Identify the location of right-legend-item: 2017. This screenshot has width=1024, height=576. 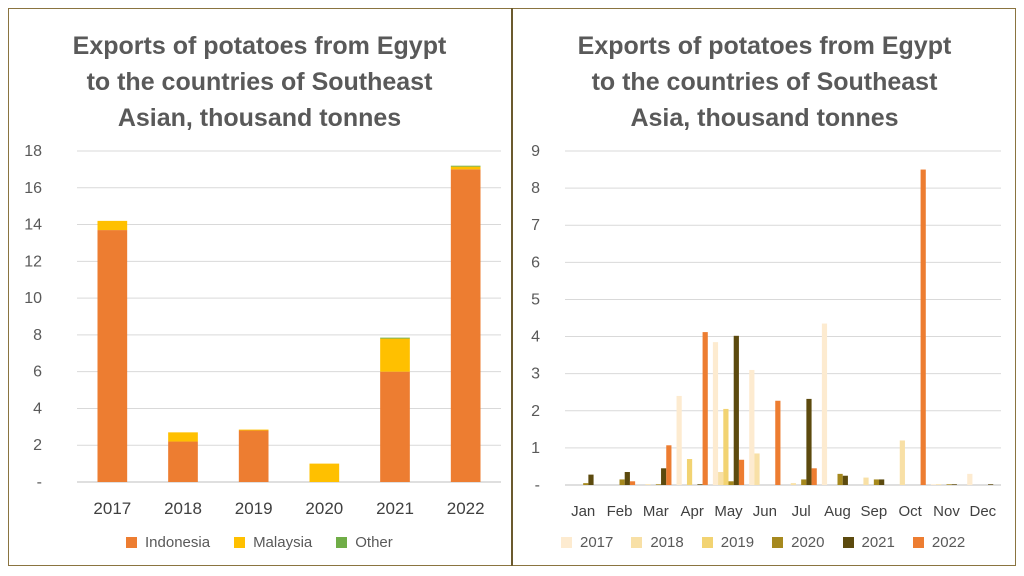
(587, 542).